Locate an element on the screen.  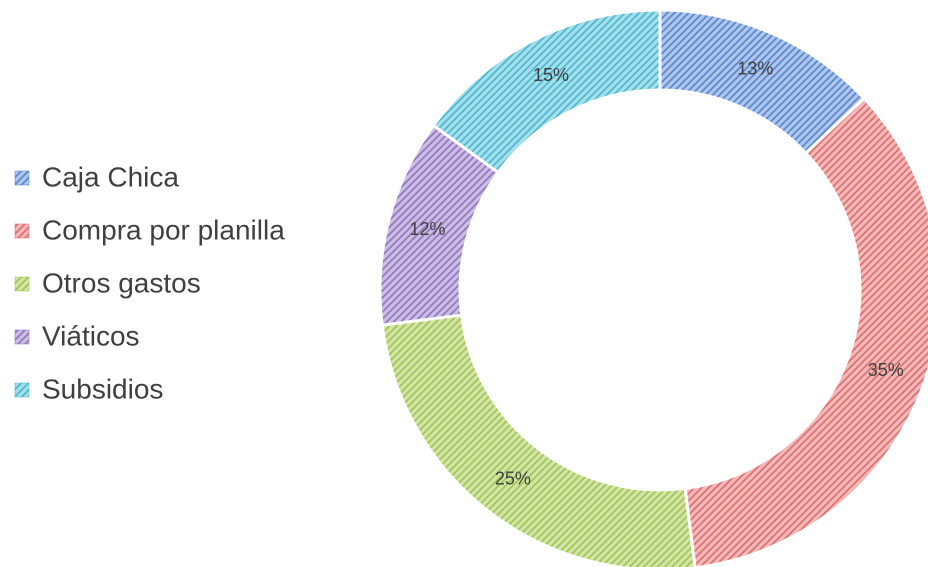
data-label: 15% is located at coordinates (551, 75).